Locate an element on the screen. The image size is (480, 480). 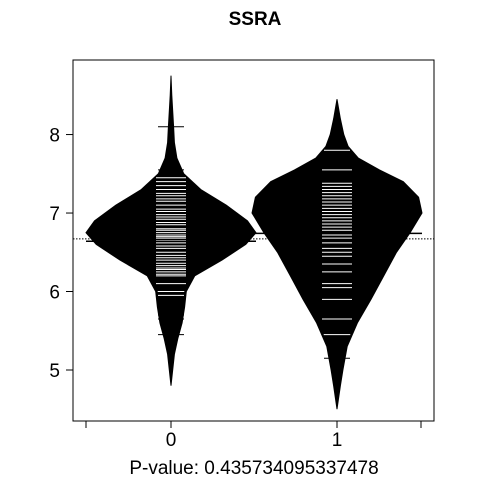
x-tick-label-0: 0 is located at coordinates (171, 440).